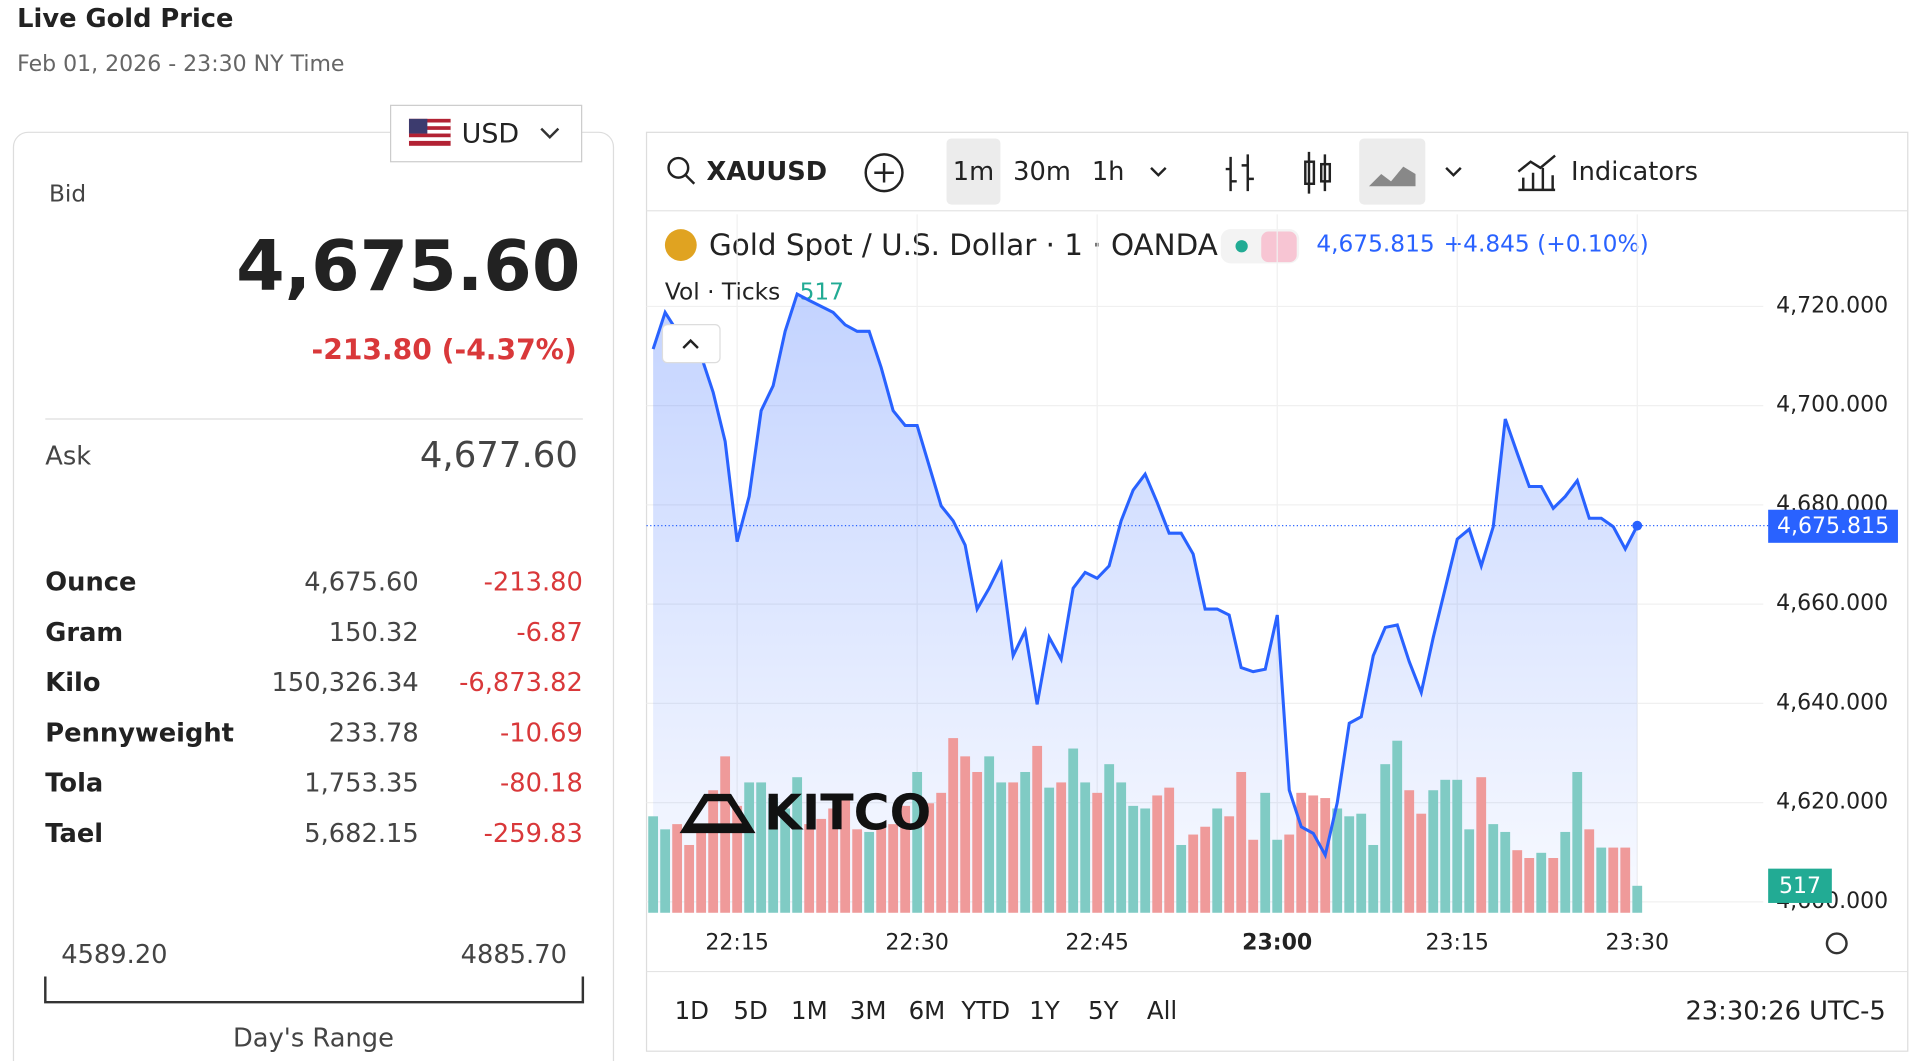 The image size is (1920, 1061). What do you see at coordinates (1096, 942) in the screenshot?
I see `x-tick-label: 22:45` at bounding box center [1096, 942].